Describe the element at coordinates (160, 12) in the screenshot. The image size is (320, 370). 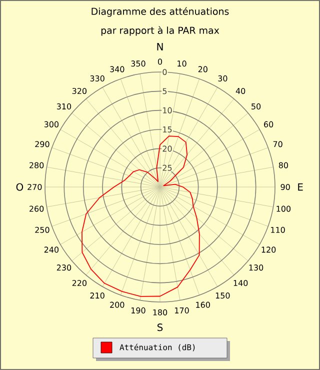
I see `chart-title: Diagramme des atténuations` at that location.